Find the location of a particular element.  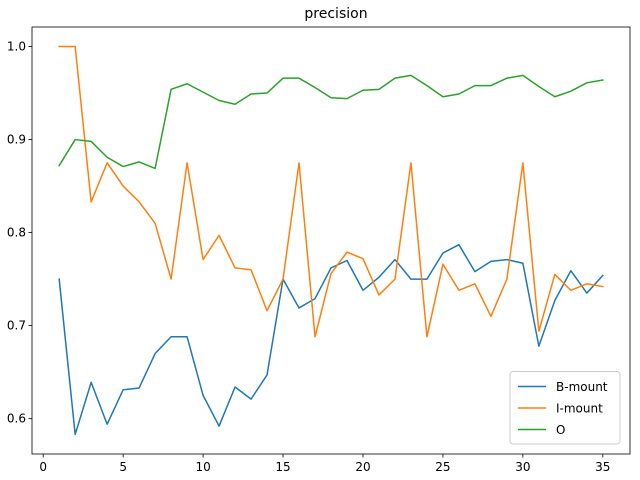

chart-title: precision is located at coordinates (335, 14).